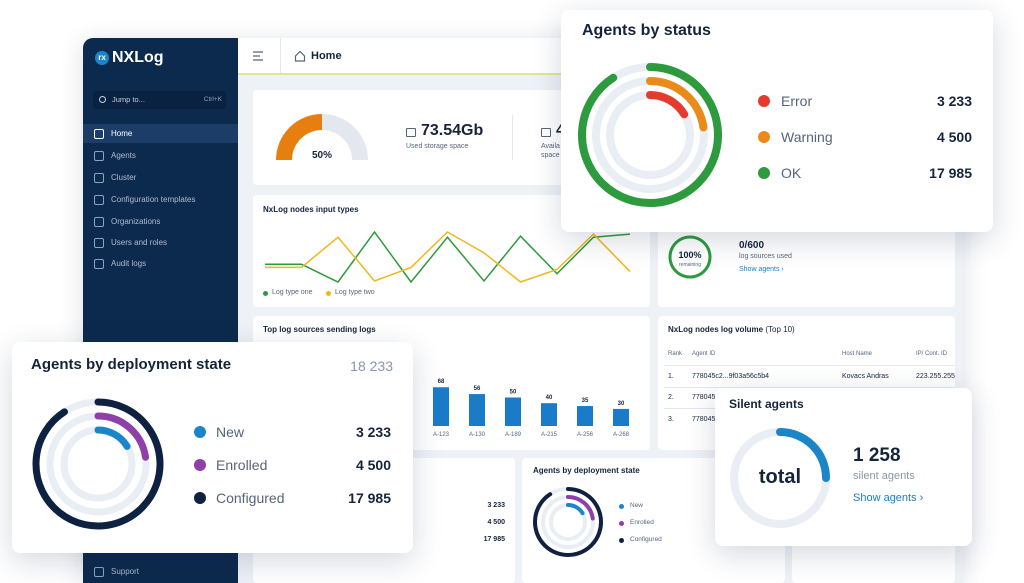 Image resolution: width=1024 pixels, height=583 pixels. I want to click on remaining-caption: remaining, so click(690, 265).